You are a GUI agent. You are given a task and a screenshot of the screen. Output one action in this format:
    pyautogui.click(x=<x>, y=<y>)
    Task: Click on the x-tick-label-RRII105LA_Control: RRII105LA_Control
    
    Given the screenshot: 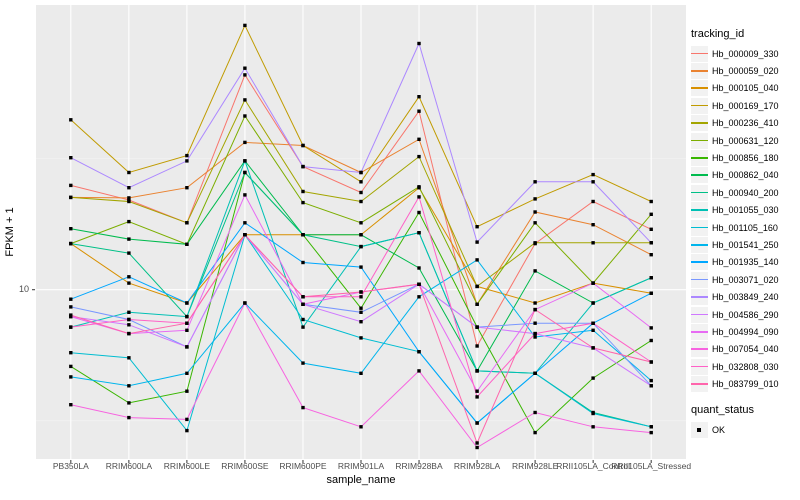 What is the action you would take?
    pyautogui.click(x=593, y=466)
    